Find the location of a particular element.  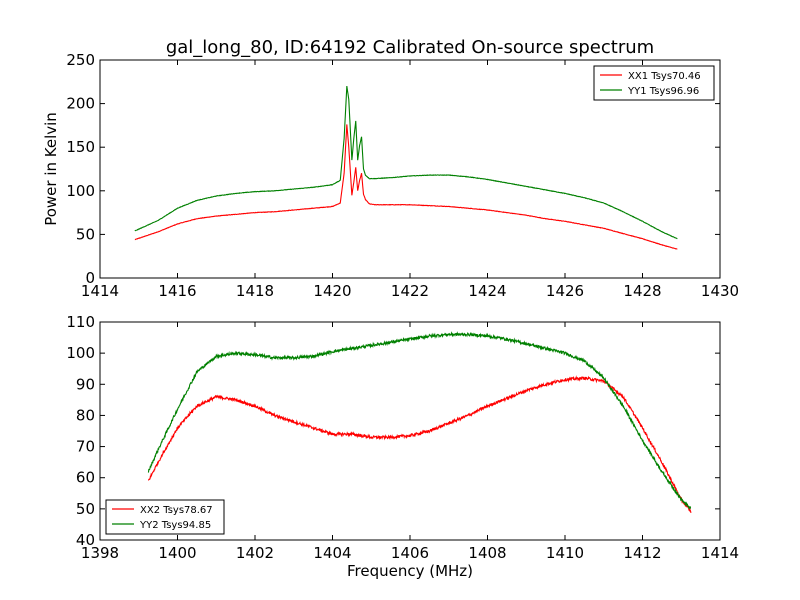

y-tick-label: 90 is located at coordinates (85, 384).